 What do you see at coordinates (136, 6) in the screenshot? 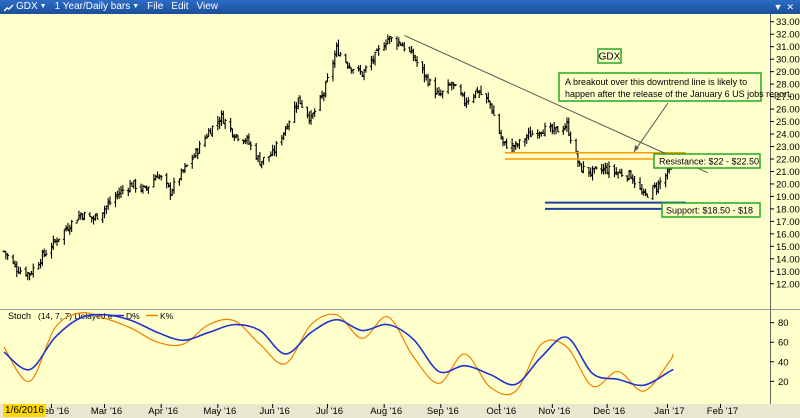
I see `chevron-down-icon: ▼` at bounding box center [136, 6].